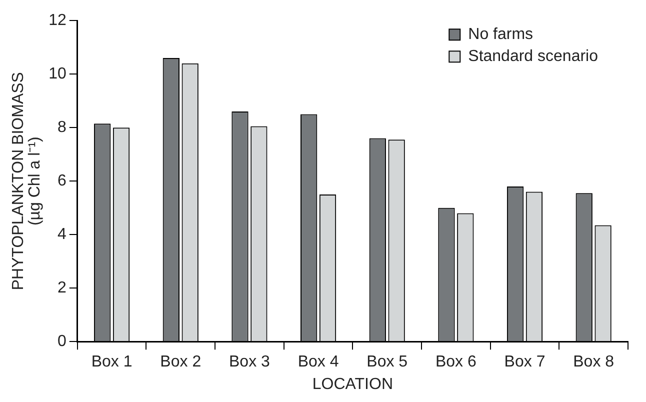 The height and width of the screenshot is (402, 646). Describe the element at coordinates (61, 288) in the screenshot. I see `y-tick-label: 2` at that location.